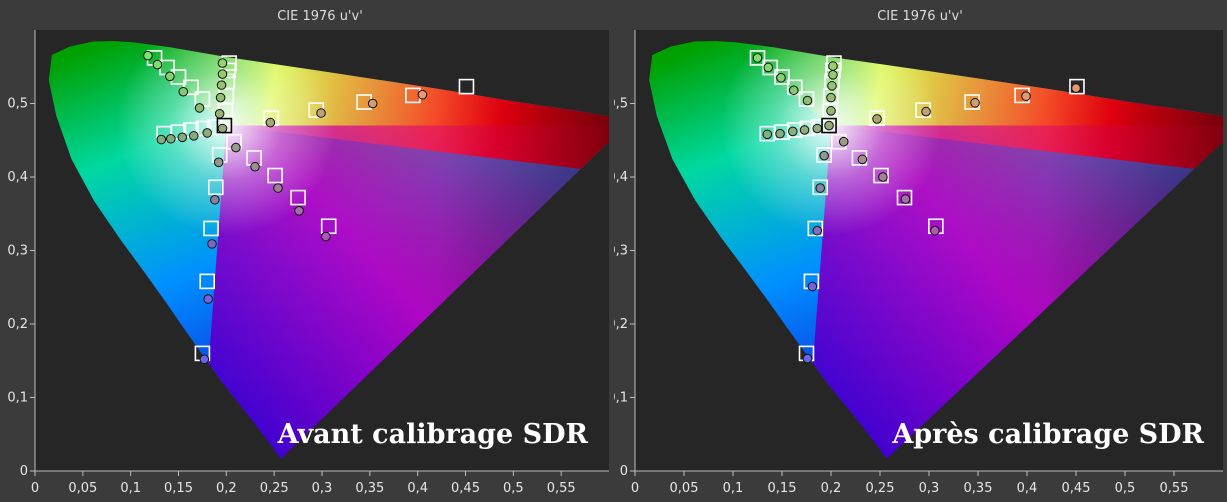 This screenshot has width=1227, height=502. What do you see at coordinates (17, 324) in the screenshot?
I see `y-tick-label: 0,2` at bounding box center [17, 324].